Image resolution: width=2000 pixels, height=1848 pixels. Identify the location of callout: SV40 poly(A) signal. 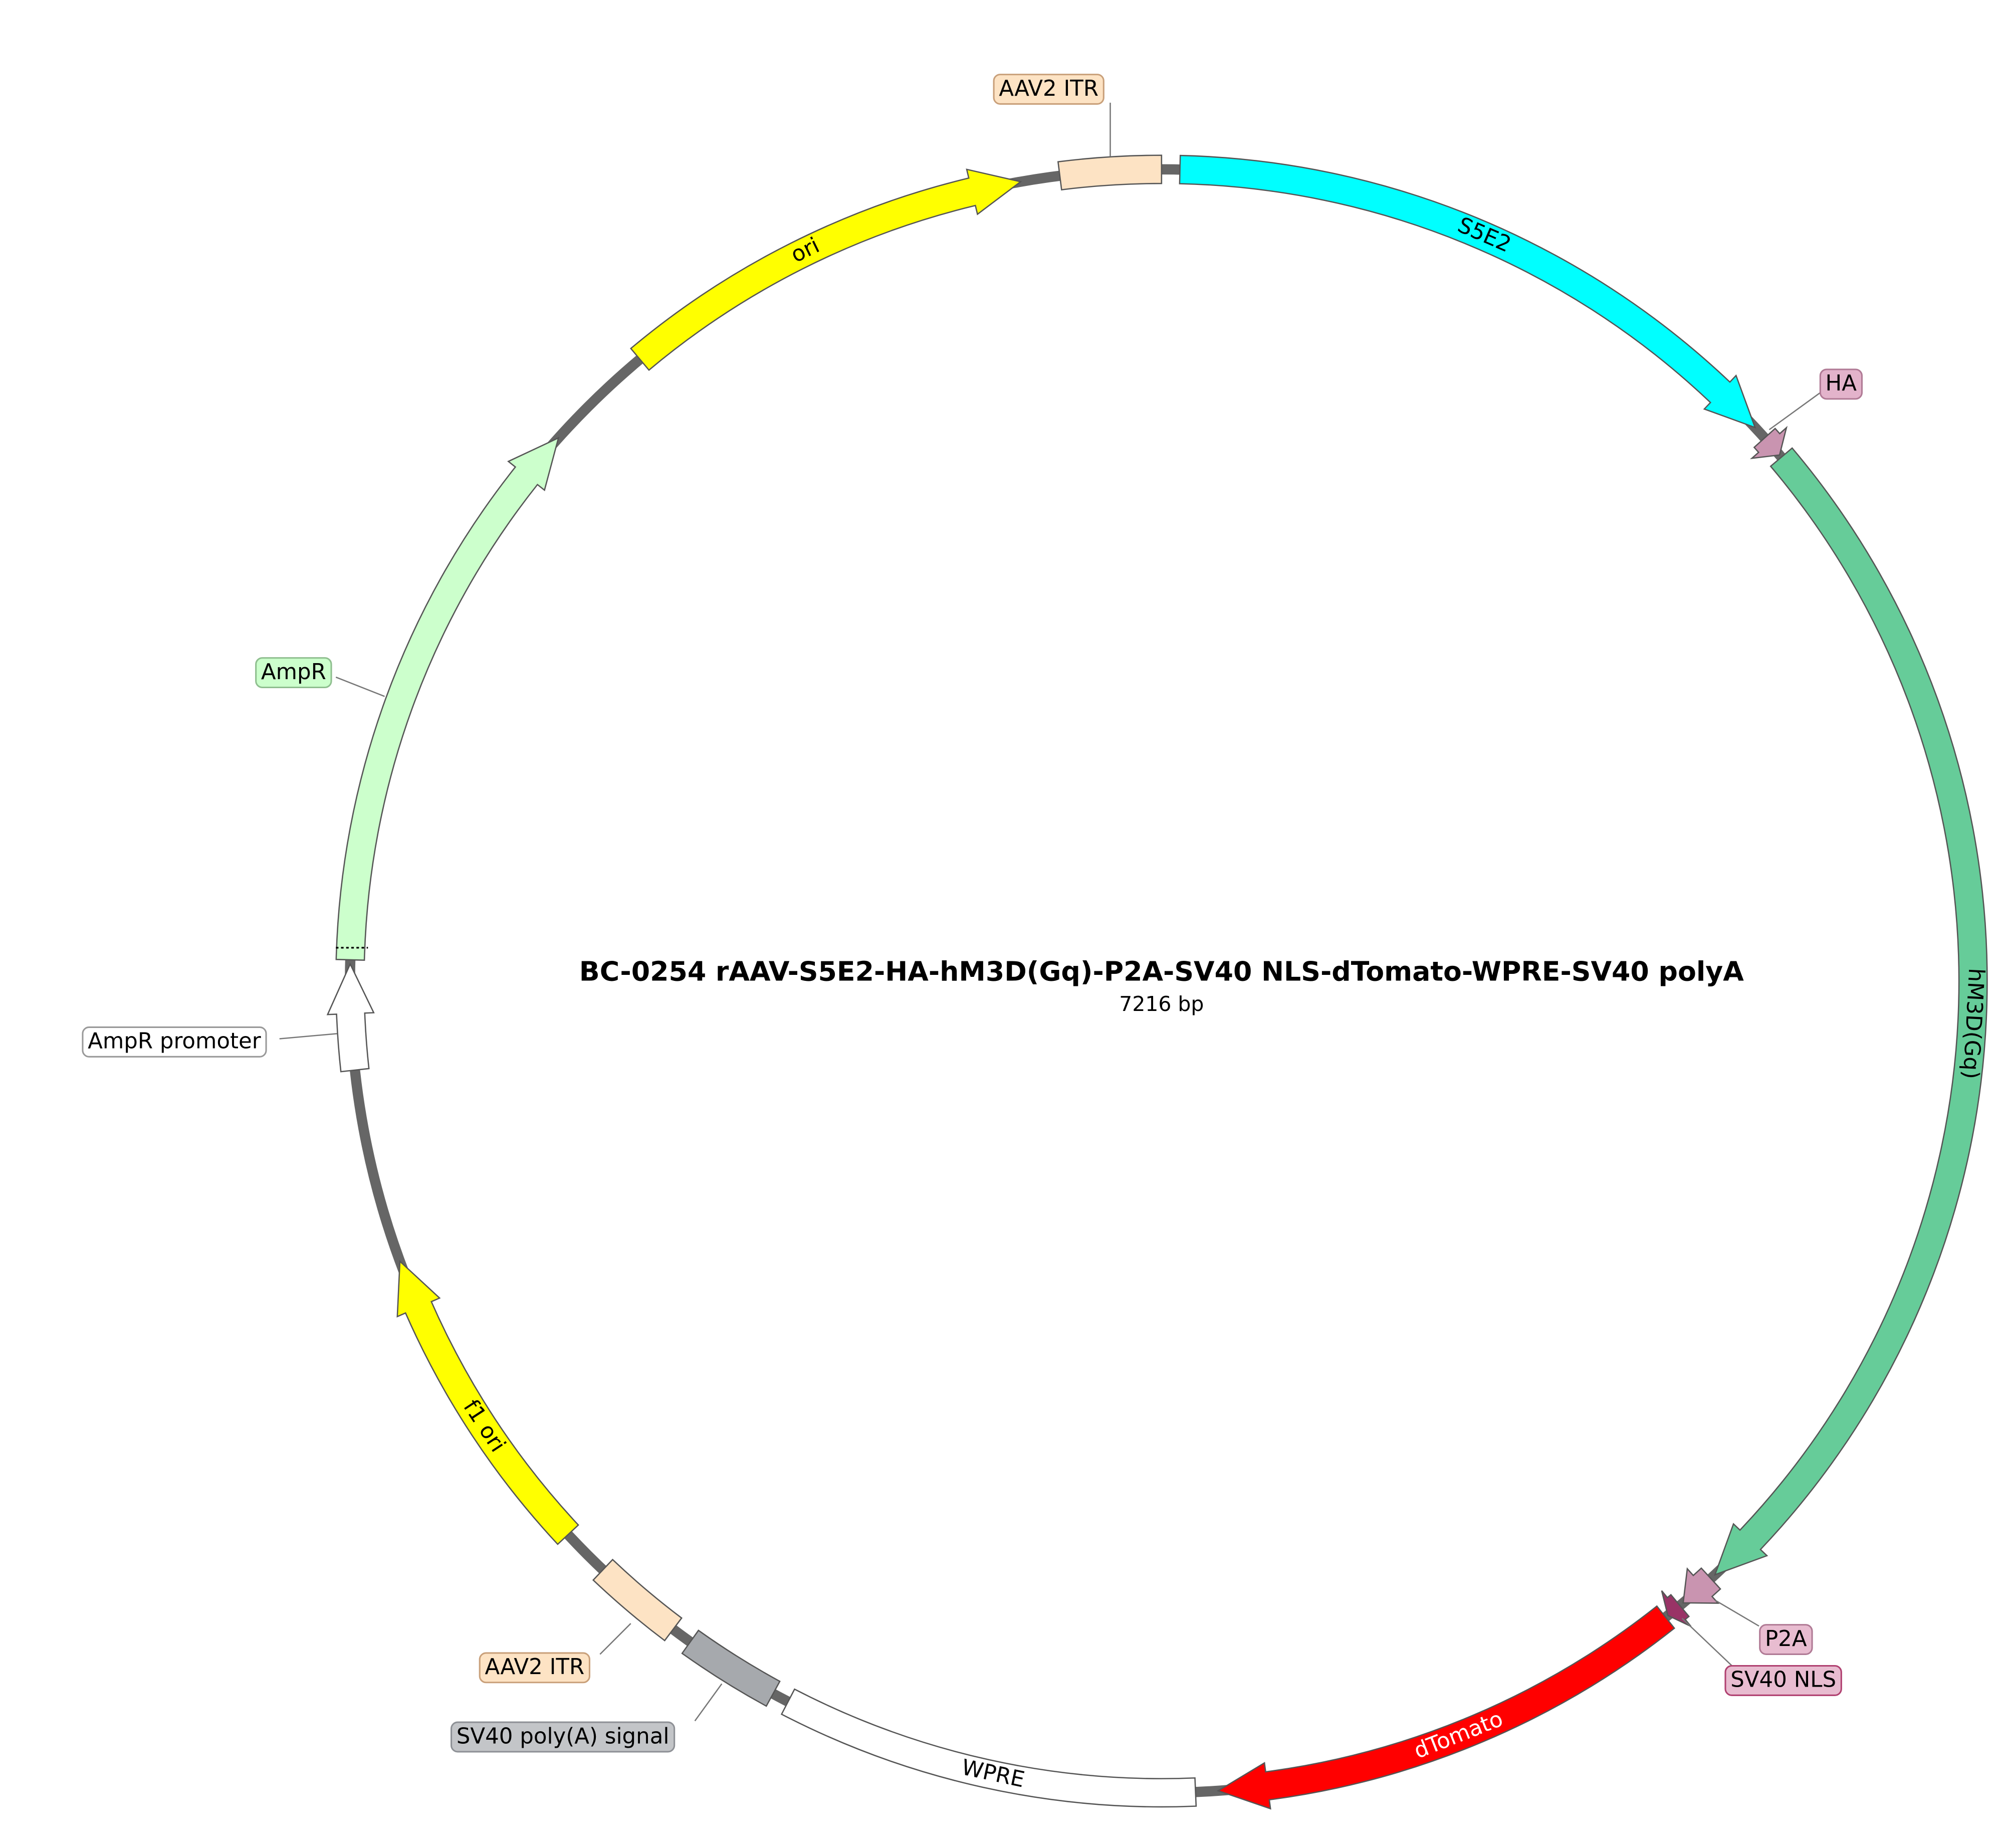
(563, 1737).